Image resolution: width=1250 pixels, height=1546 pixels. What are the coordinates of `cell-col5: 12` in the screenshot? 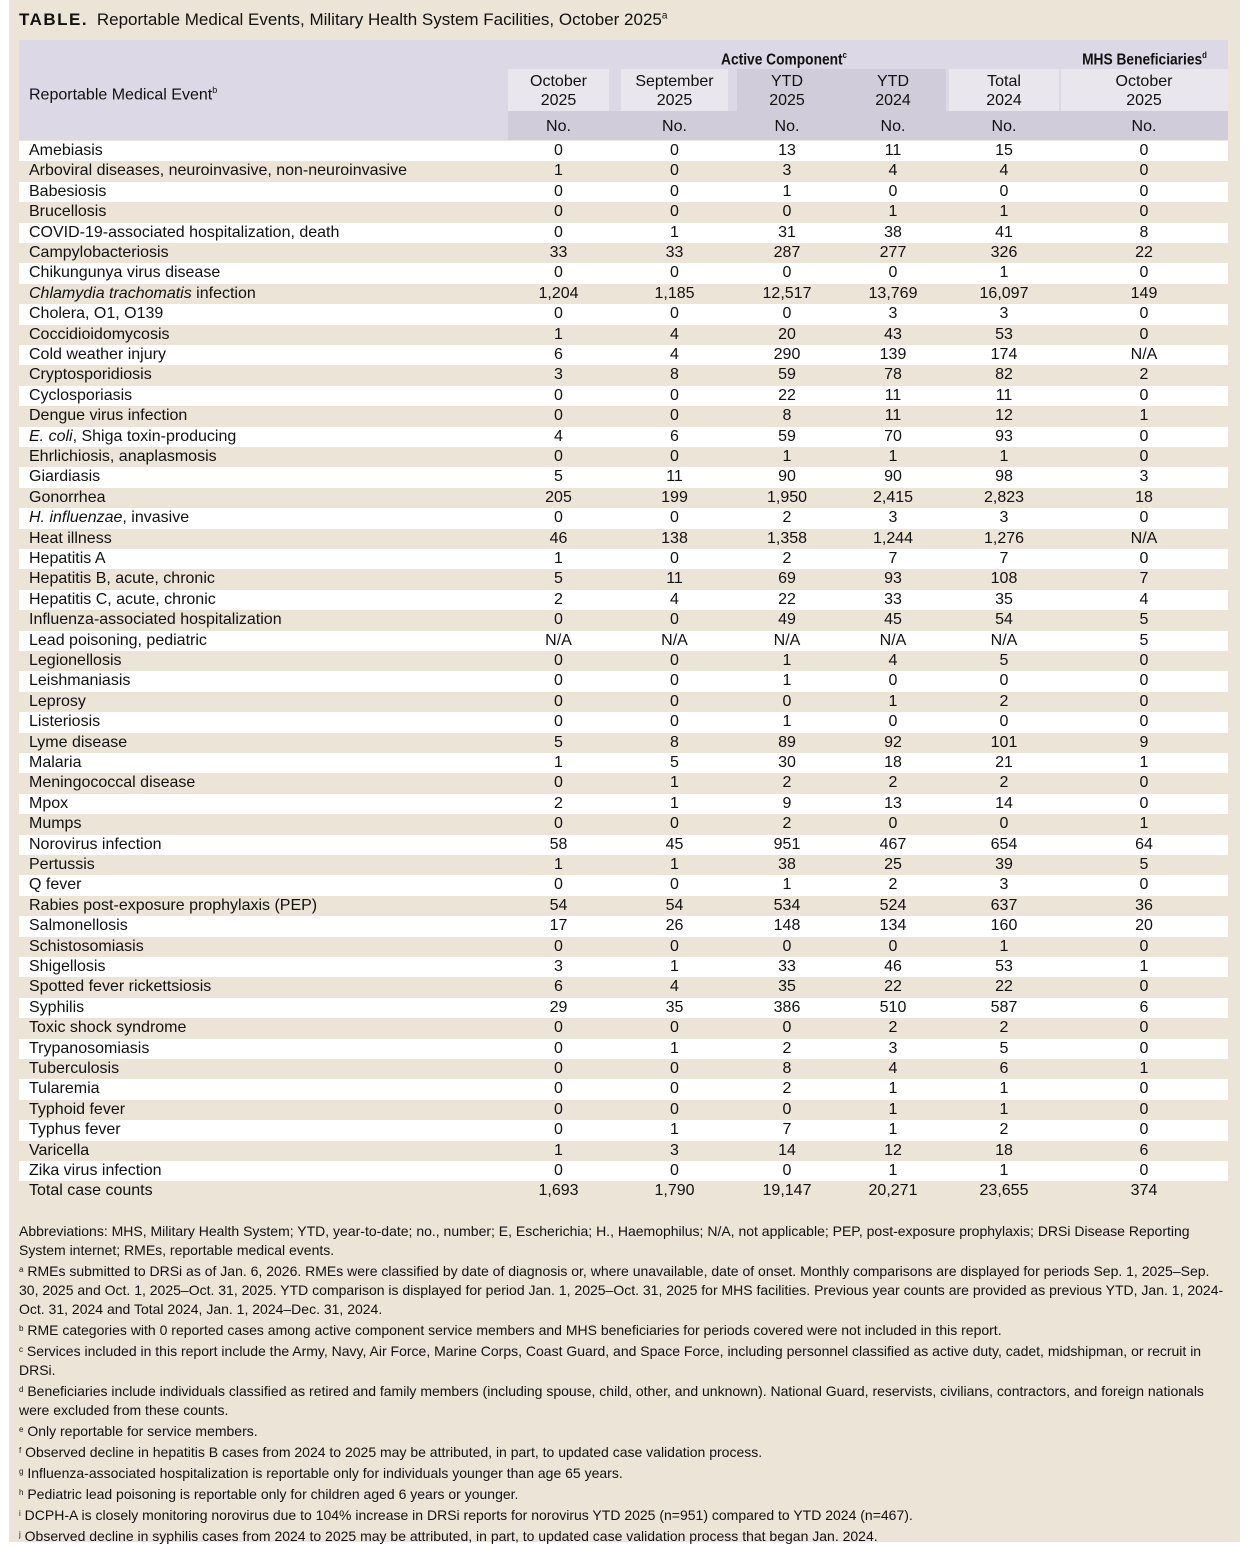 It's located at (1004, 416).